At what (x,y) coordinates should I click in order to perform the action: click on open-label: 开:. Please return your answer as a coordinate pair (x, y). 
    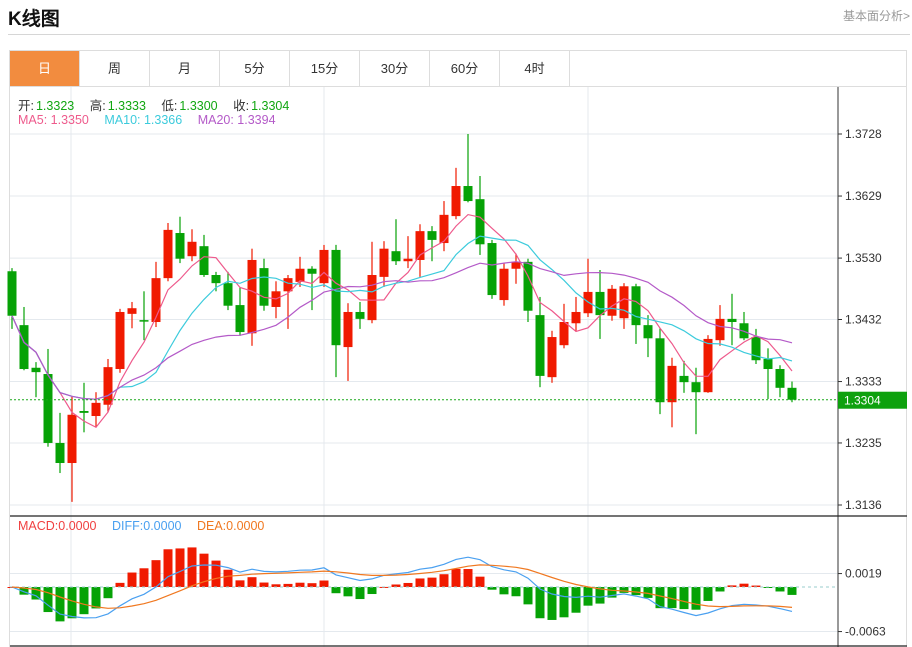
    Looking at the image, I should click on (26, 106).